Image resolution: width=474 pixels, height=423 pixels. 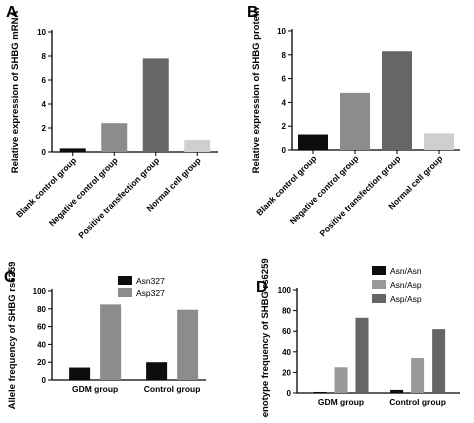 I want to click on y-axis-label: Relative expression of SHBG mRNA, so click(x=15, y=92).